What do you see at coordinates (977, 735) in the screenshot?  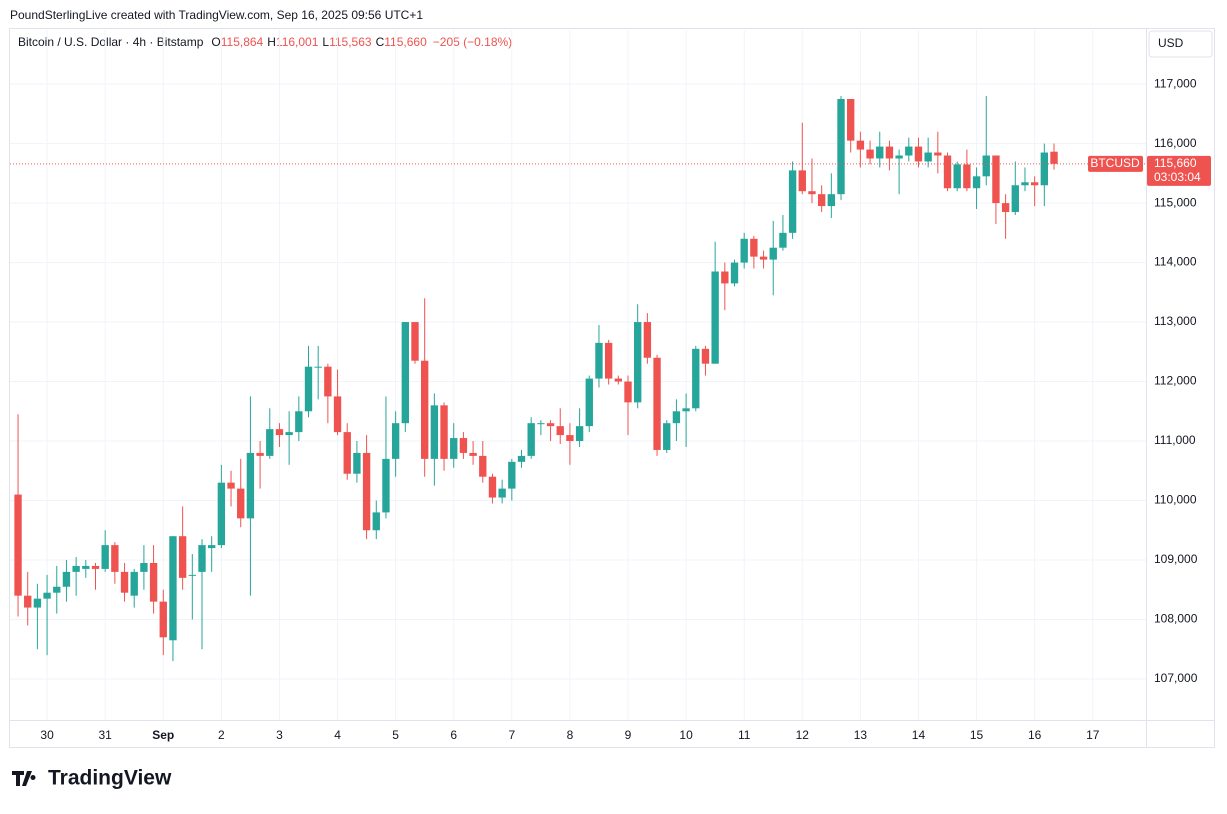 I see `x-tick-label: 15` at bounding box center [977, 735].